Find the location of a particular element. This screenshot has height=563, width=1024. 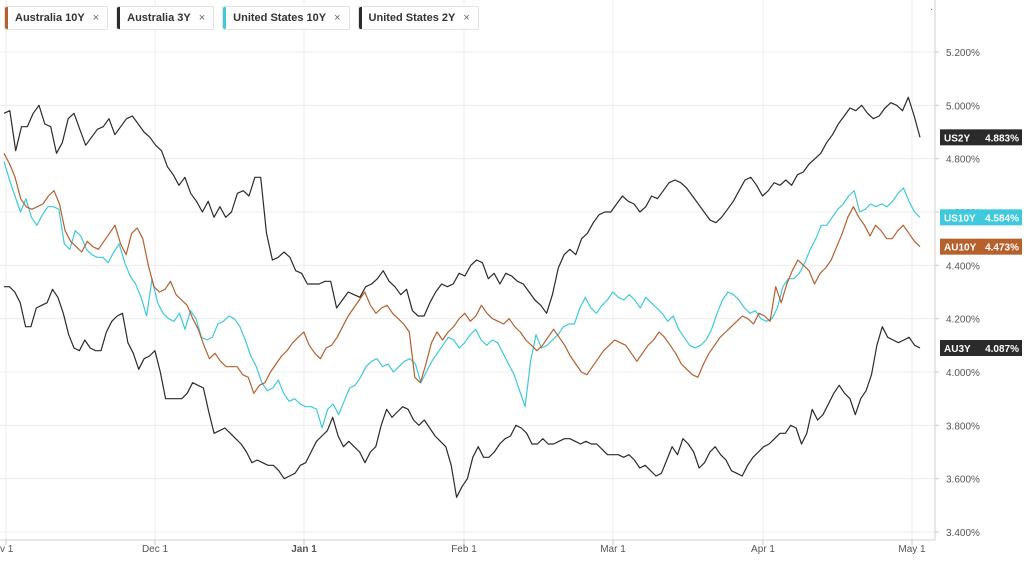

legend-item-australia-10y: Australia 10Y × is located at coordinates (56, 18).